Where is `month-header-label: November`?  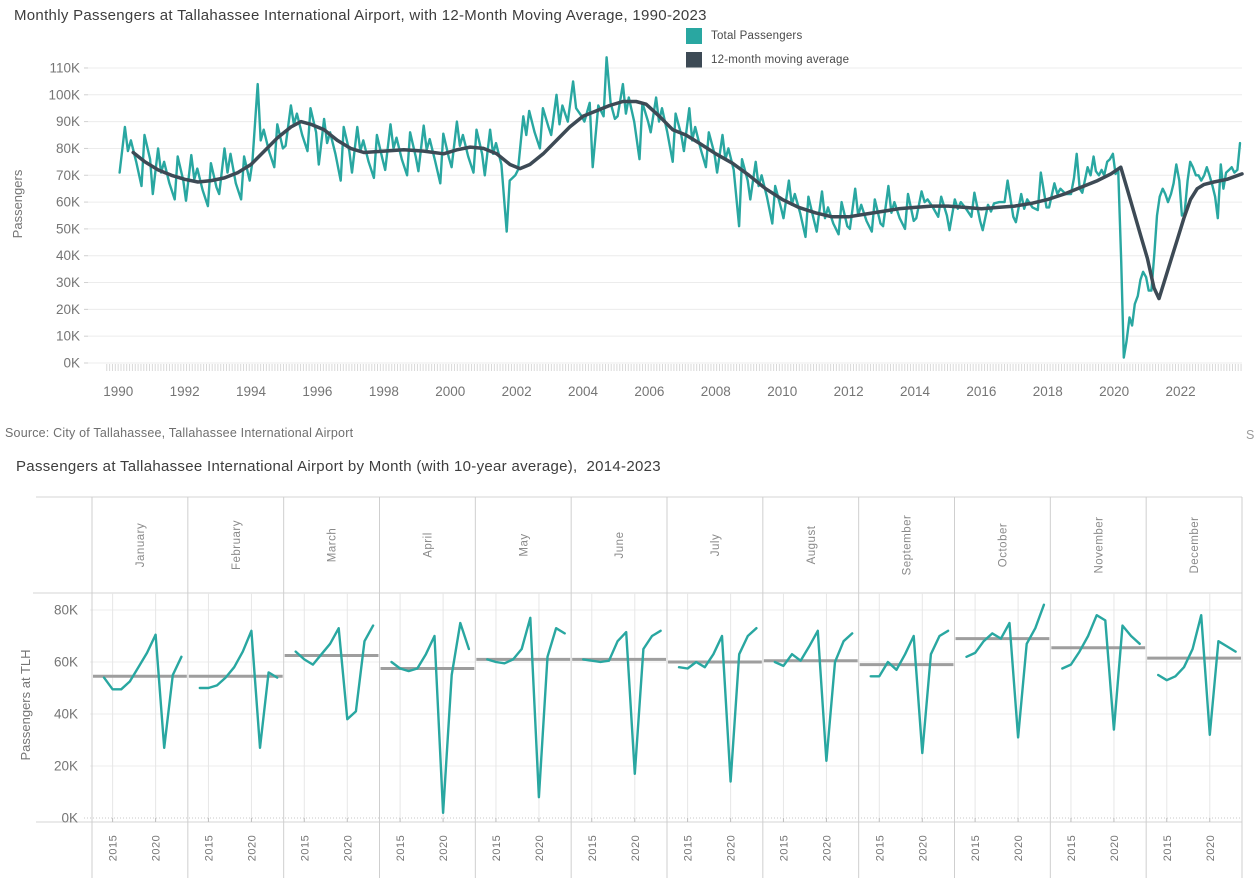
month-header-label: November is located at coordinates (1099, 544).